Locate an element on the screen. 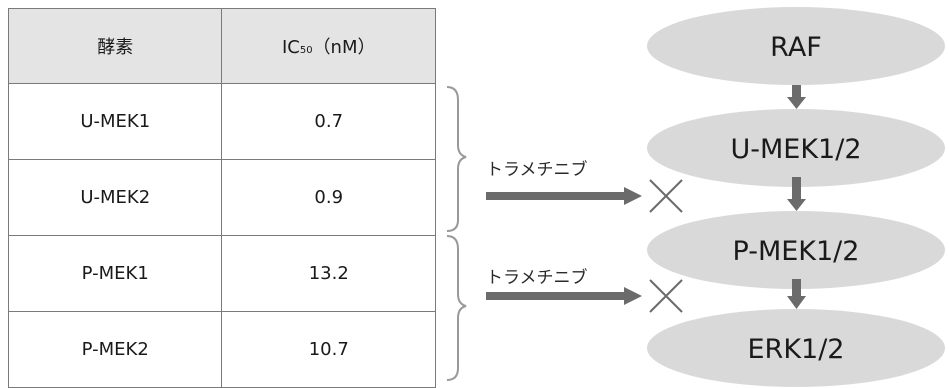 The width and height of the screenshot is (949, 388). node-label-u-mek: U-MEK1/2 is located at coordinates (795, 149).